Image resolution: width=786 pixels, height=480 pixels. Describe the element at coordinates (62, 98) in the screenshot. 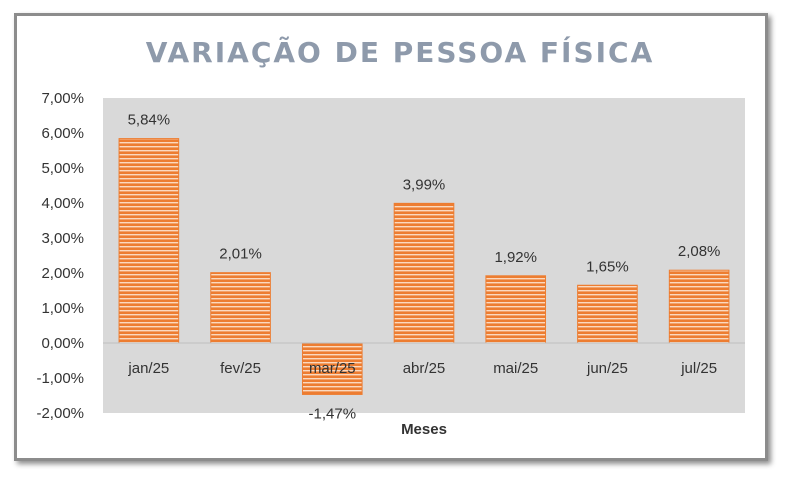

I see `y-tick-label: 7,00%` at that location.